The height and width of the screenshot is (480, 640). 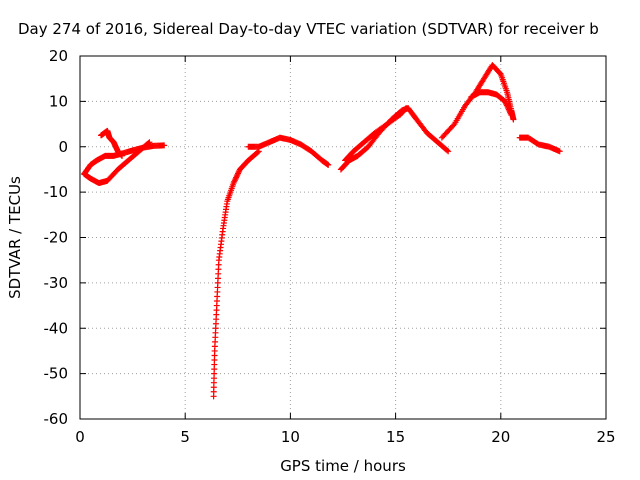 I want to click on y-tick-label: -60, so click(x=56, y=419).